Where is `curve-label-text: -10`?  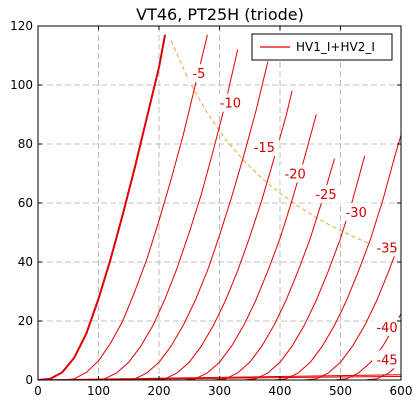
curve-label-text: -10 is located at coordinates (230, 104).